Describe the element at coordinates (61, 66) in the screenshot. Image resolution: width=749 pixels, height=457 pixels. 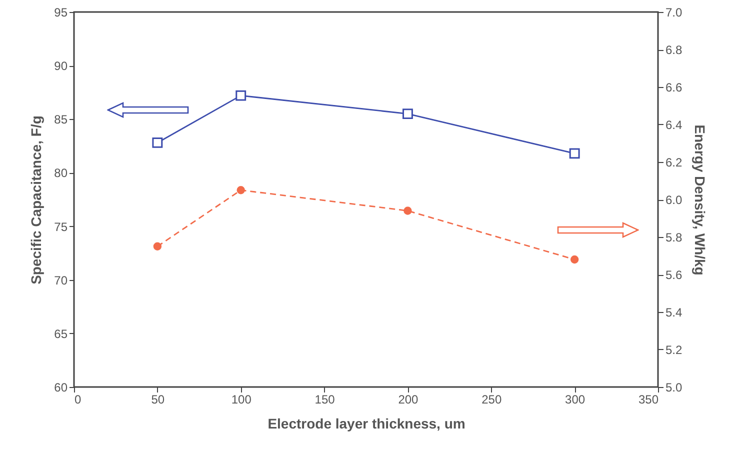
I see `y-tick-label: 90` at that location.